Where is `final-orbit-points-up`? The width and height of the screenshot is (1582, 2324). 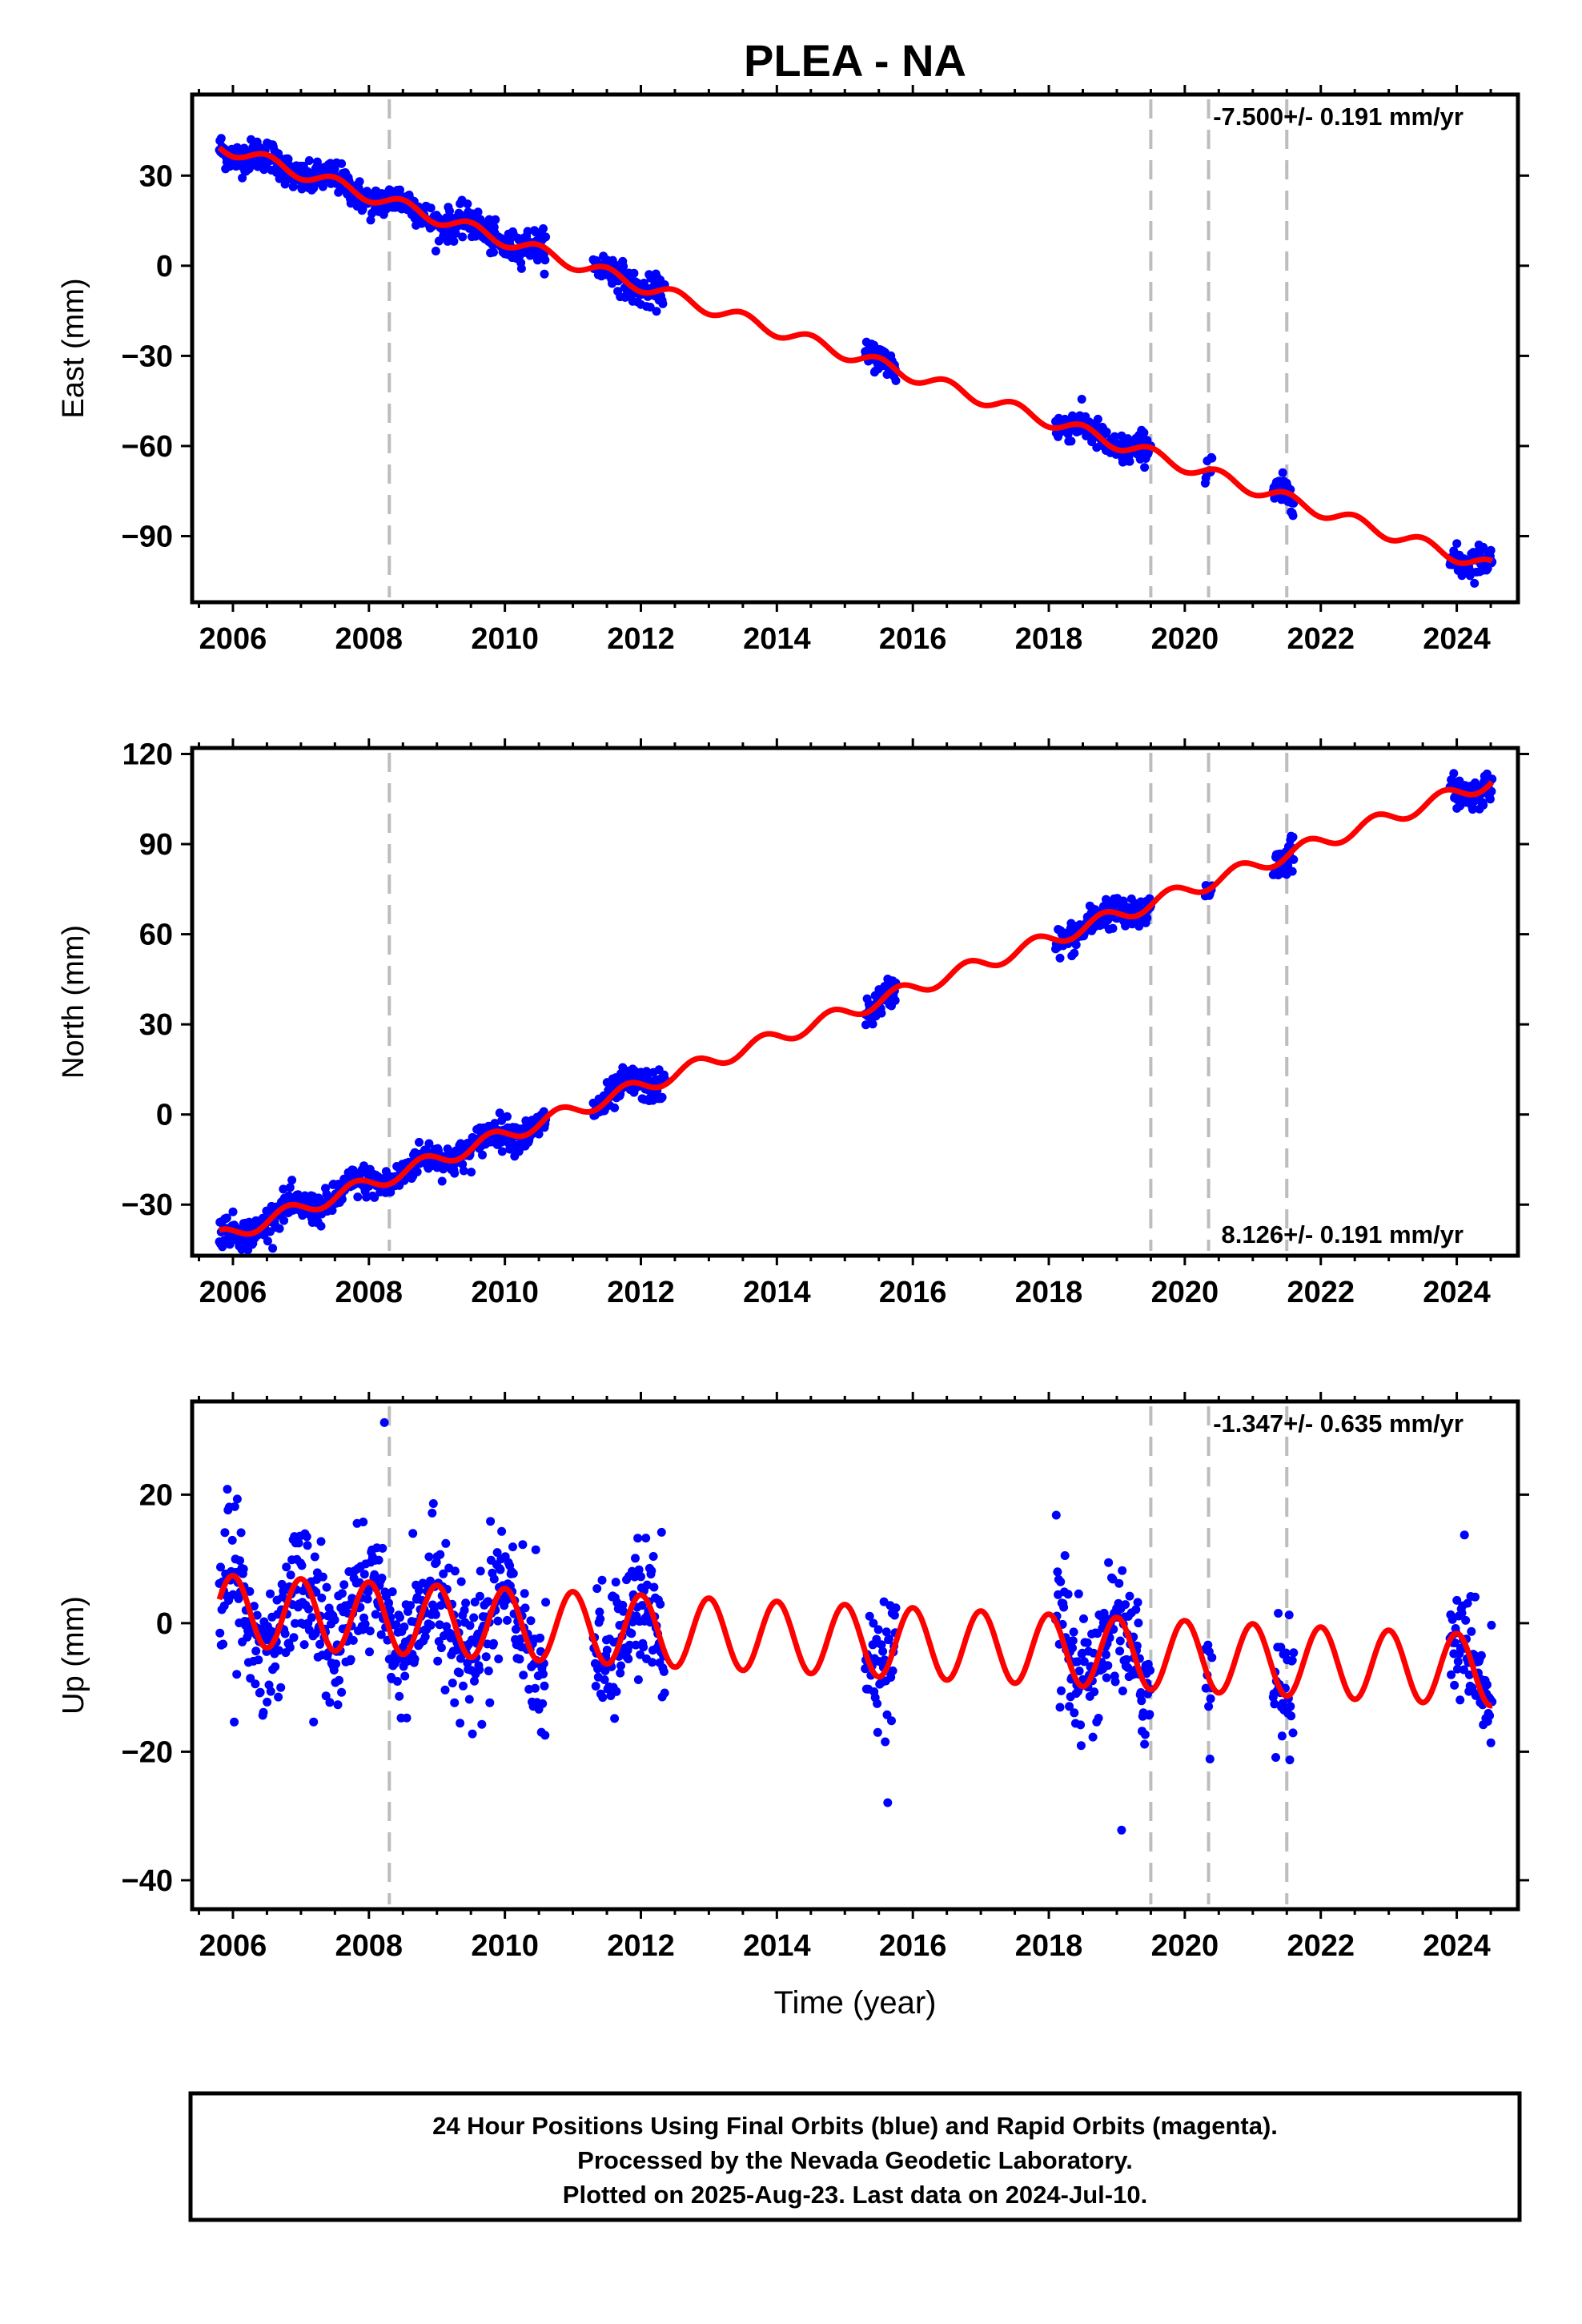
final-orbit-points-up is located at coordinates (856, 1626).